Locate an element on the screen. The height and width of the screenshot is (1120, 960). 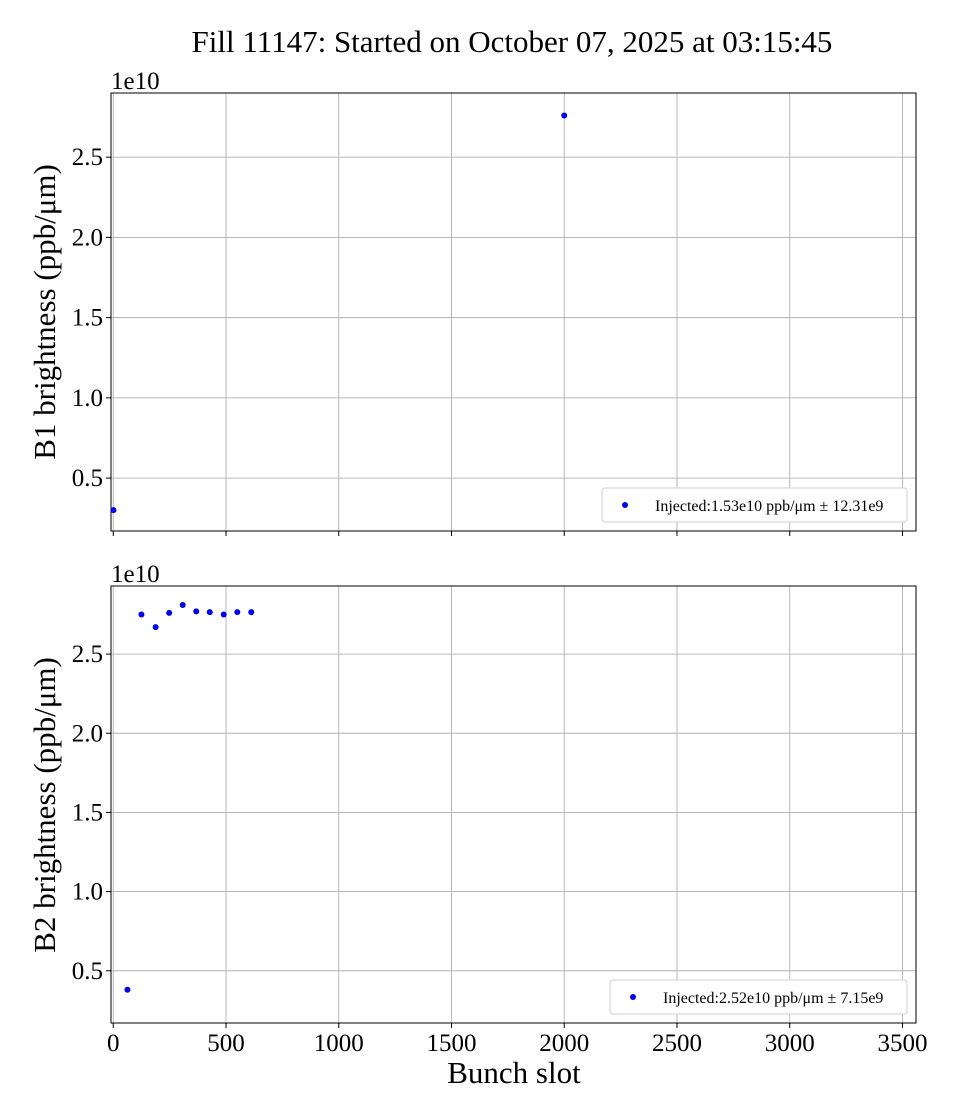
b2-x-tick-label: 1000 is located at coordinates (339, 1043).